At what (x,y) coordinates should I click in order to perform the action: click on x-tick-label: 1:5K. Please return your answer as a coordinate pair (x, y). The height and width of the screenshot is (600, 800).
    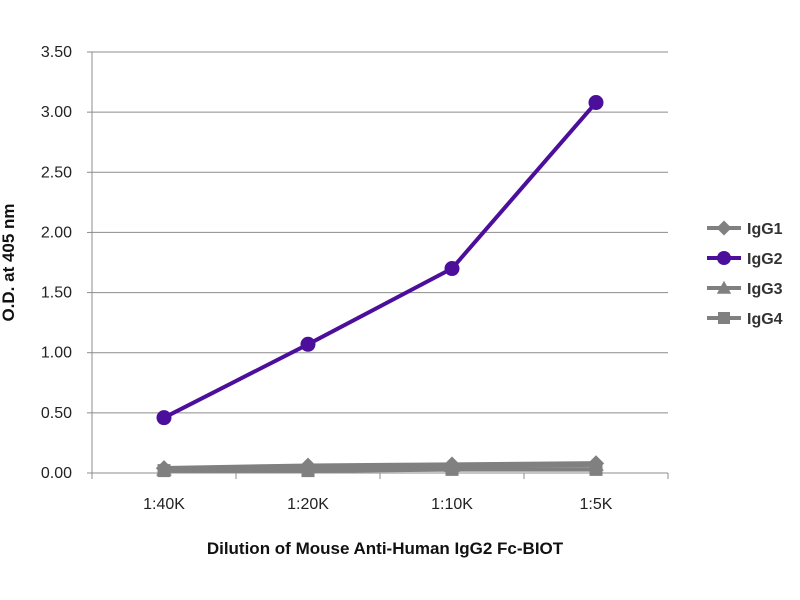
    Looking at the image, I should click on (596, 504).